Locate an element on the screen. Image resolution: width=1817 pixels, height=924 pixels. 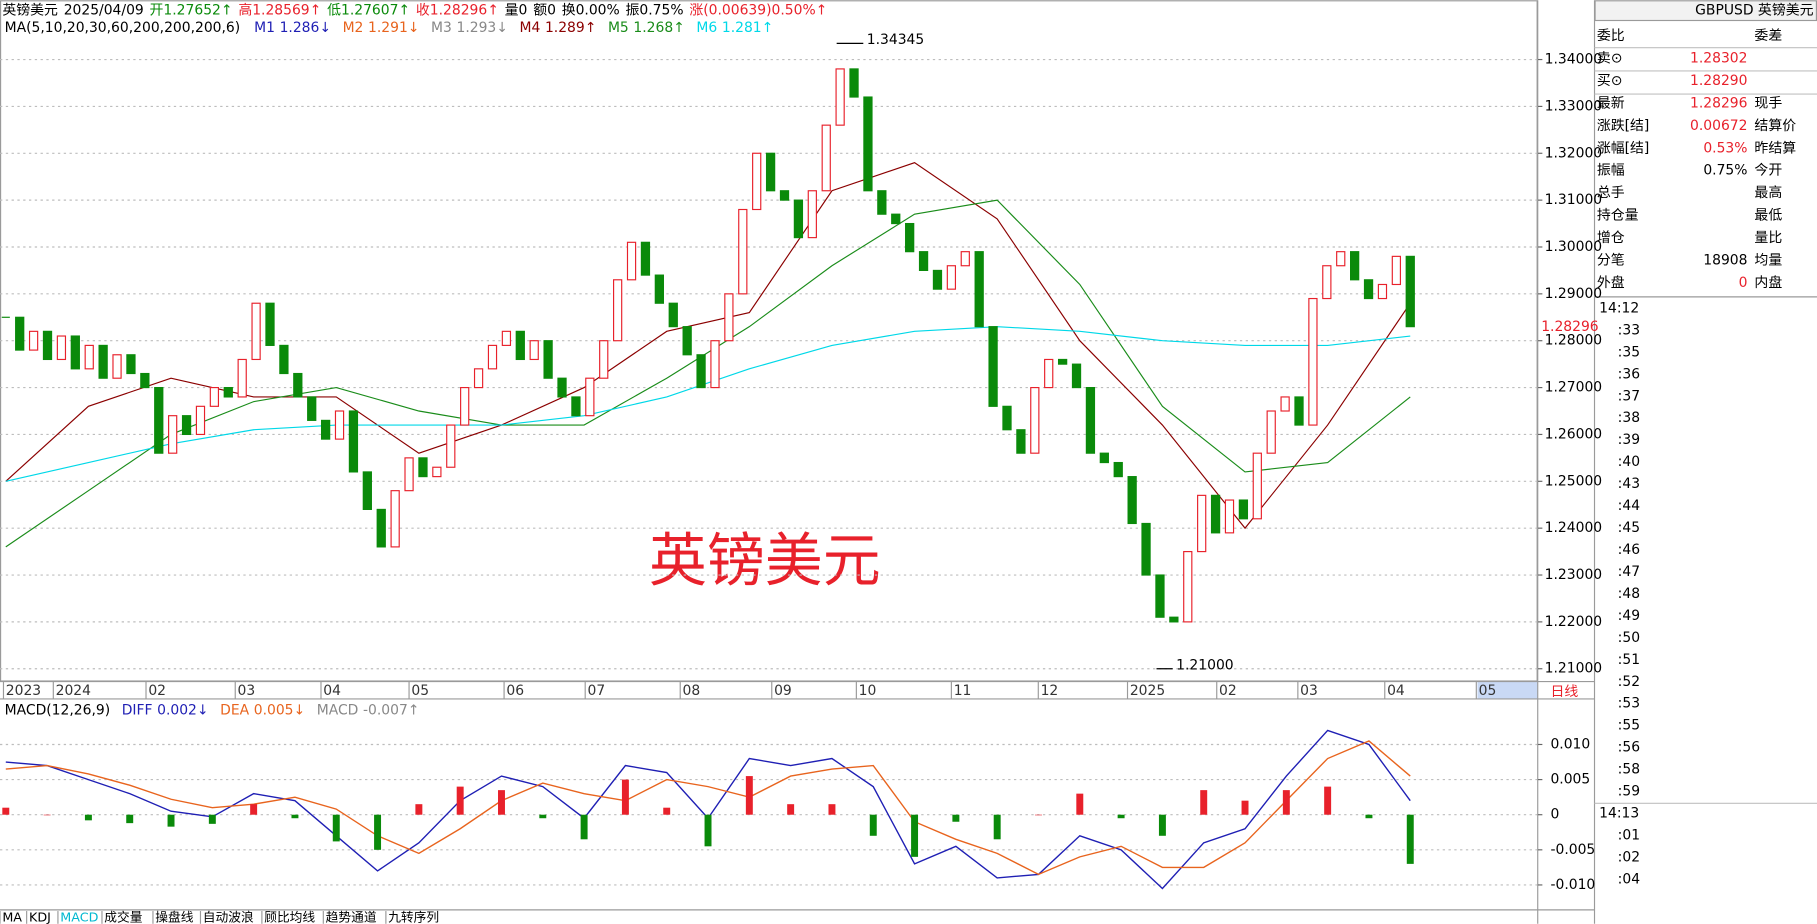
time-label: 2024 is located at coordinates (74, 691).